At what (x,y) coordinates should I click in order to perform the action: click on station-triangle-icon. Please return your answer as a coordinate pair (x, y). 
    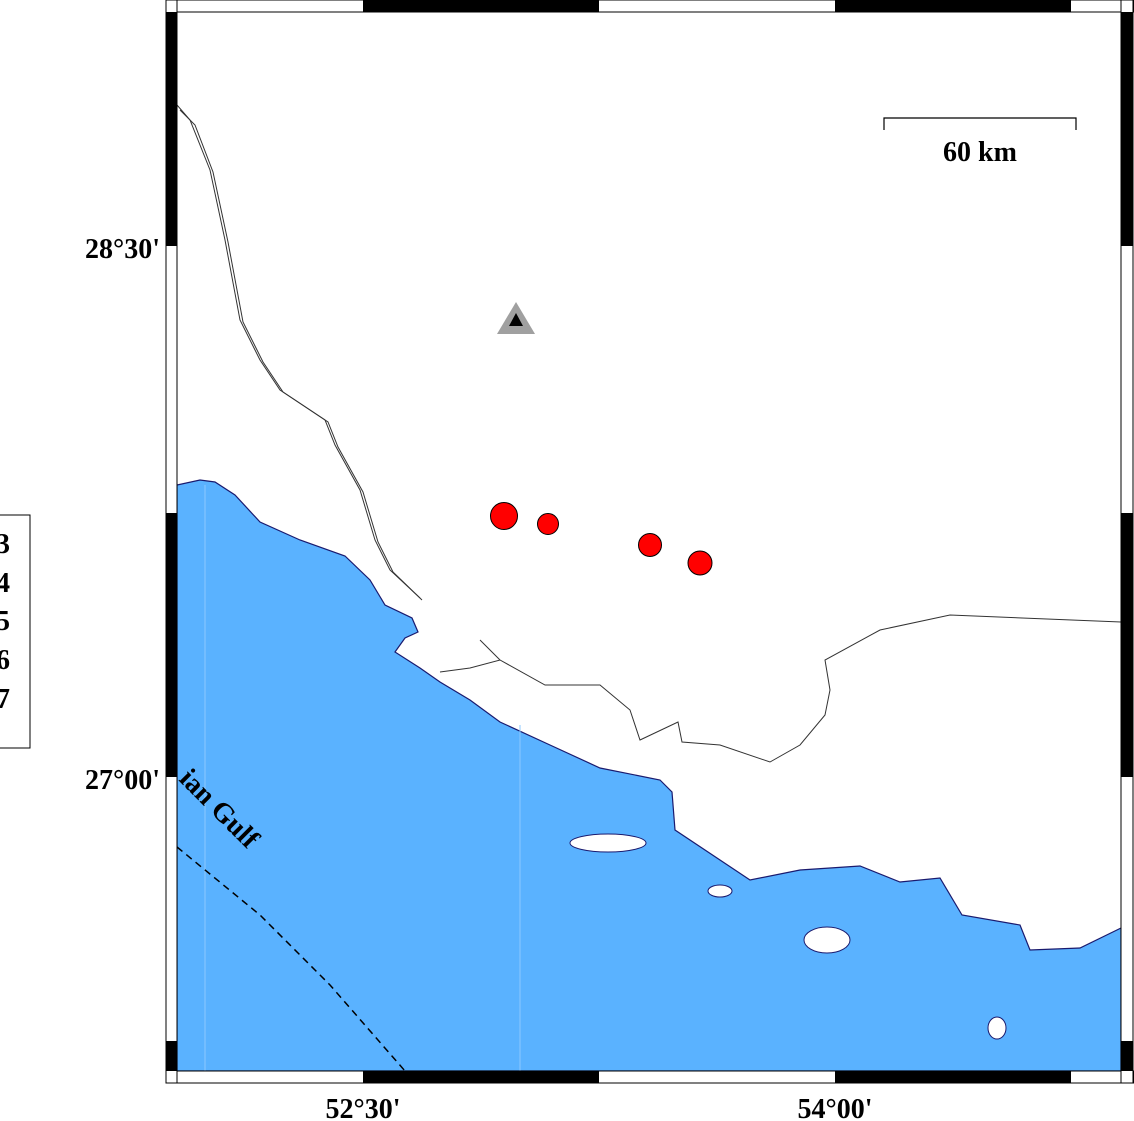
    Looking at the image, I should click on (516, 318).